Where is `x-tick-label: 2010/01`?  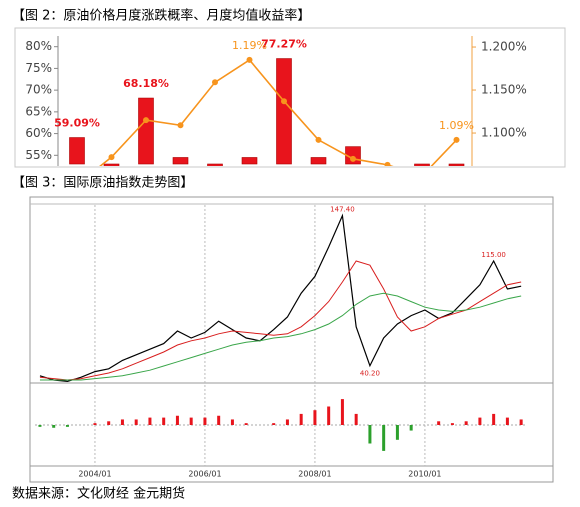 x-tick-label: 2010/01 is located at coordinates (424, 474).